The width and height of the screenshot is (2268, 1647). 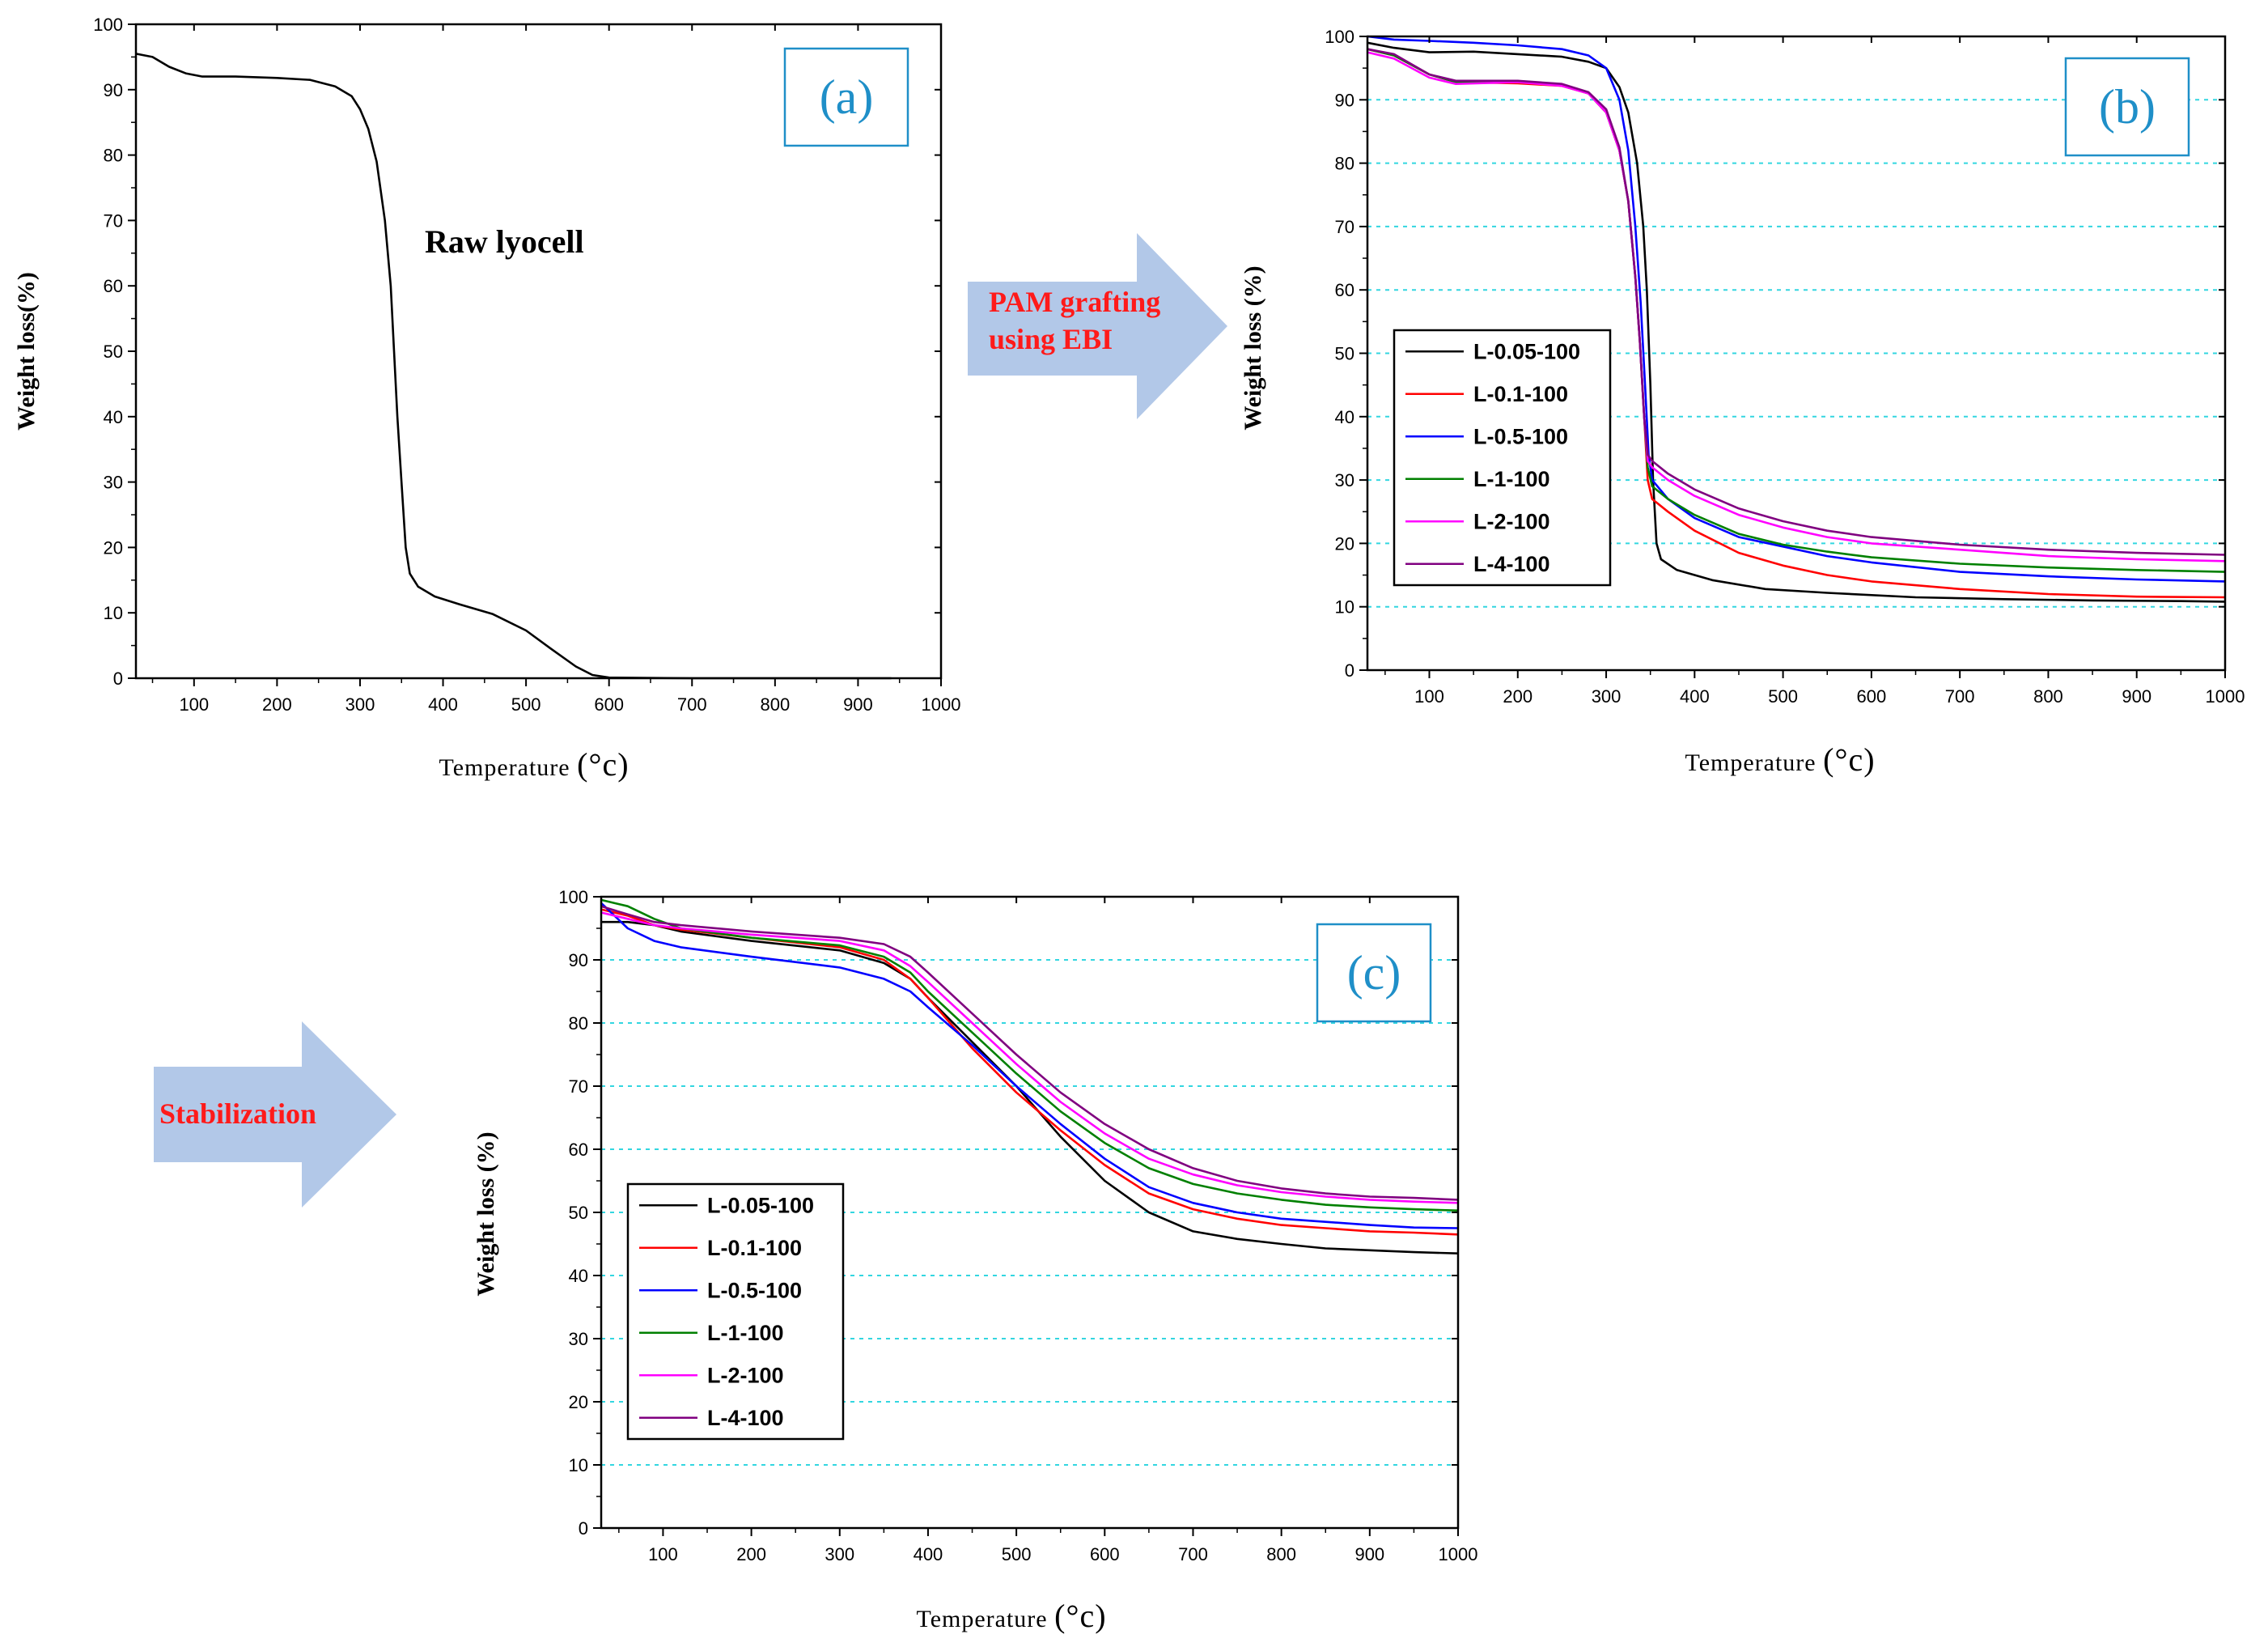 I want to click on y-tick-label: 10, so click(x=579, y=1465).